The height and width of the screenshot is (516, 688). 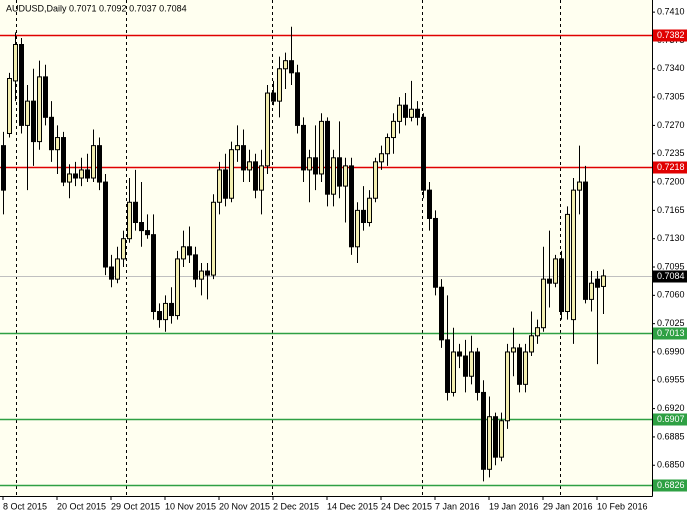 I want to click on level-label: 0.6826, so click(x=671, y=485).